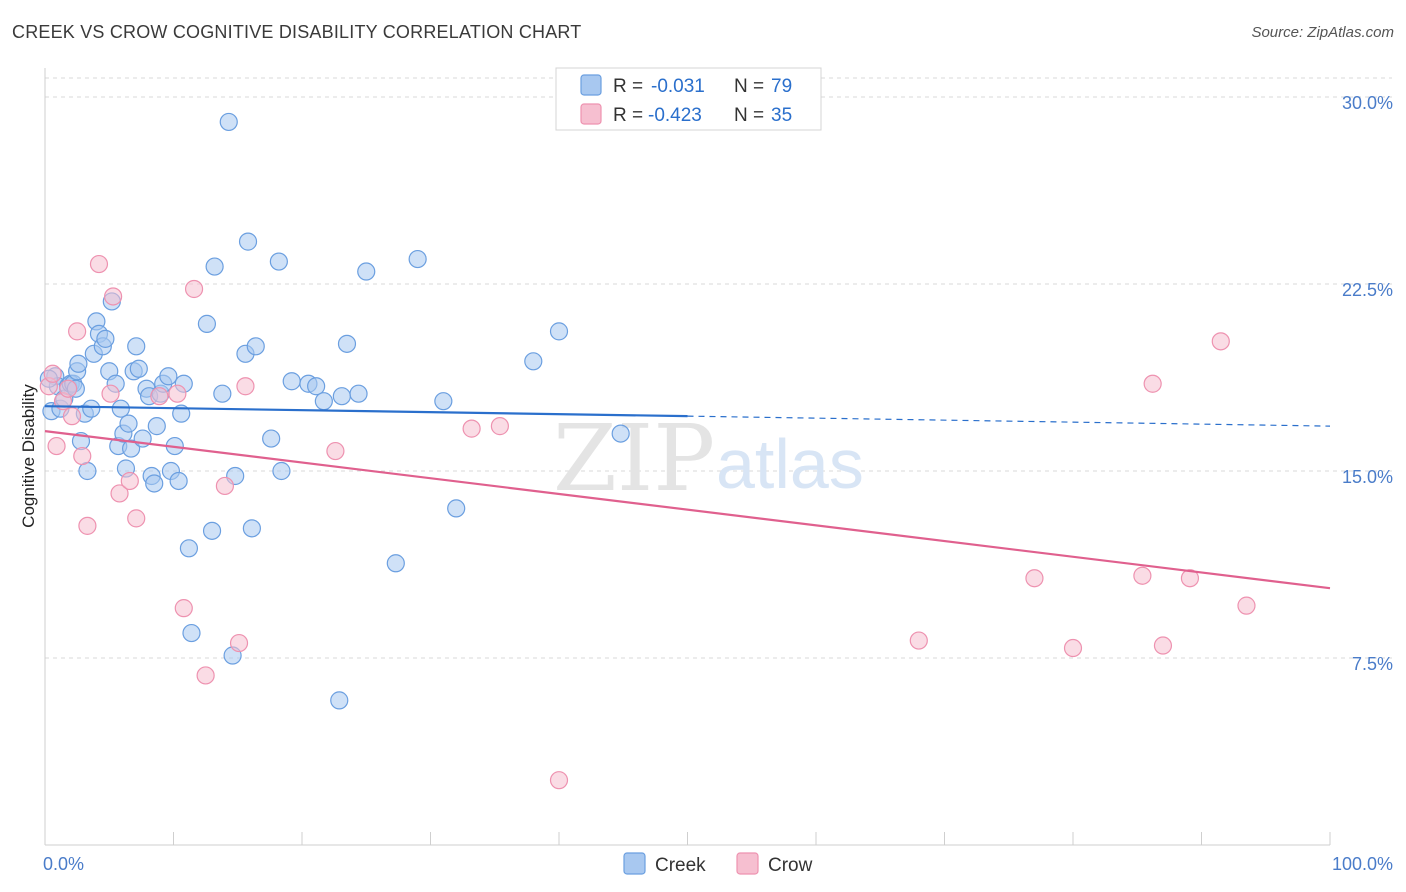 Image resolution: width=1406 pixels, height=892 pixels. Describe the element at coordinates (781, 115) in the screenshot. I see `legend-crow-n-value: 35` at that location.